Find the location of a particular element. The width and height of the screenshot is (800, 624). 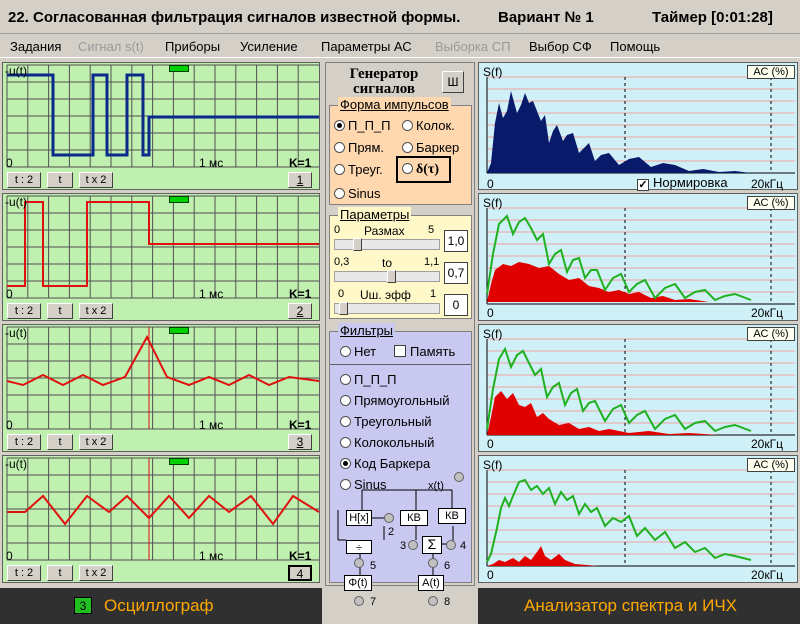

filter-radio-pryamougolny: Прямоугольный is located at coordinates (395, 400).